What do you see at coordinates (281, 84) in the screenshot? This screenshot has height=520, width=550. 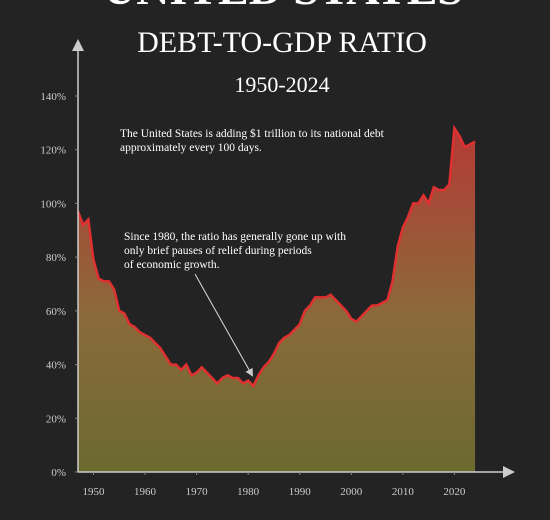 I see `chart-subtitle: 1950-2024` at bounding box center [281, 84].